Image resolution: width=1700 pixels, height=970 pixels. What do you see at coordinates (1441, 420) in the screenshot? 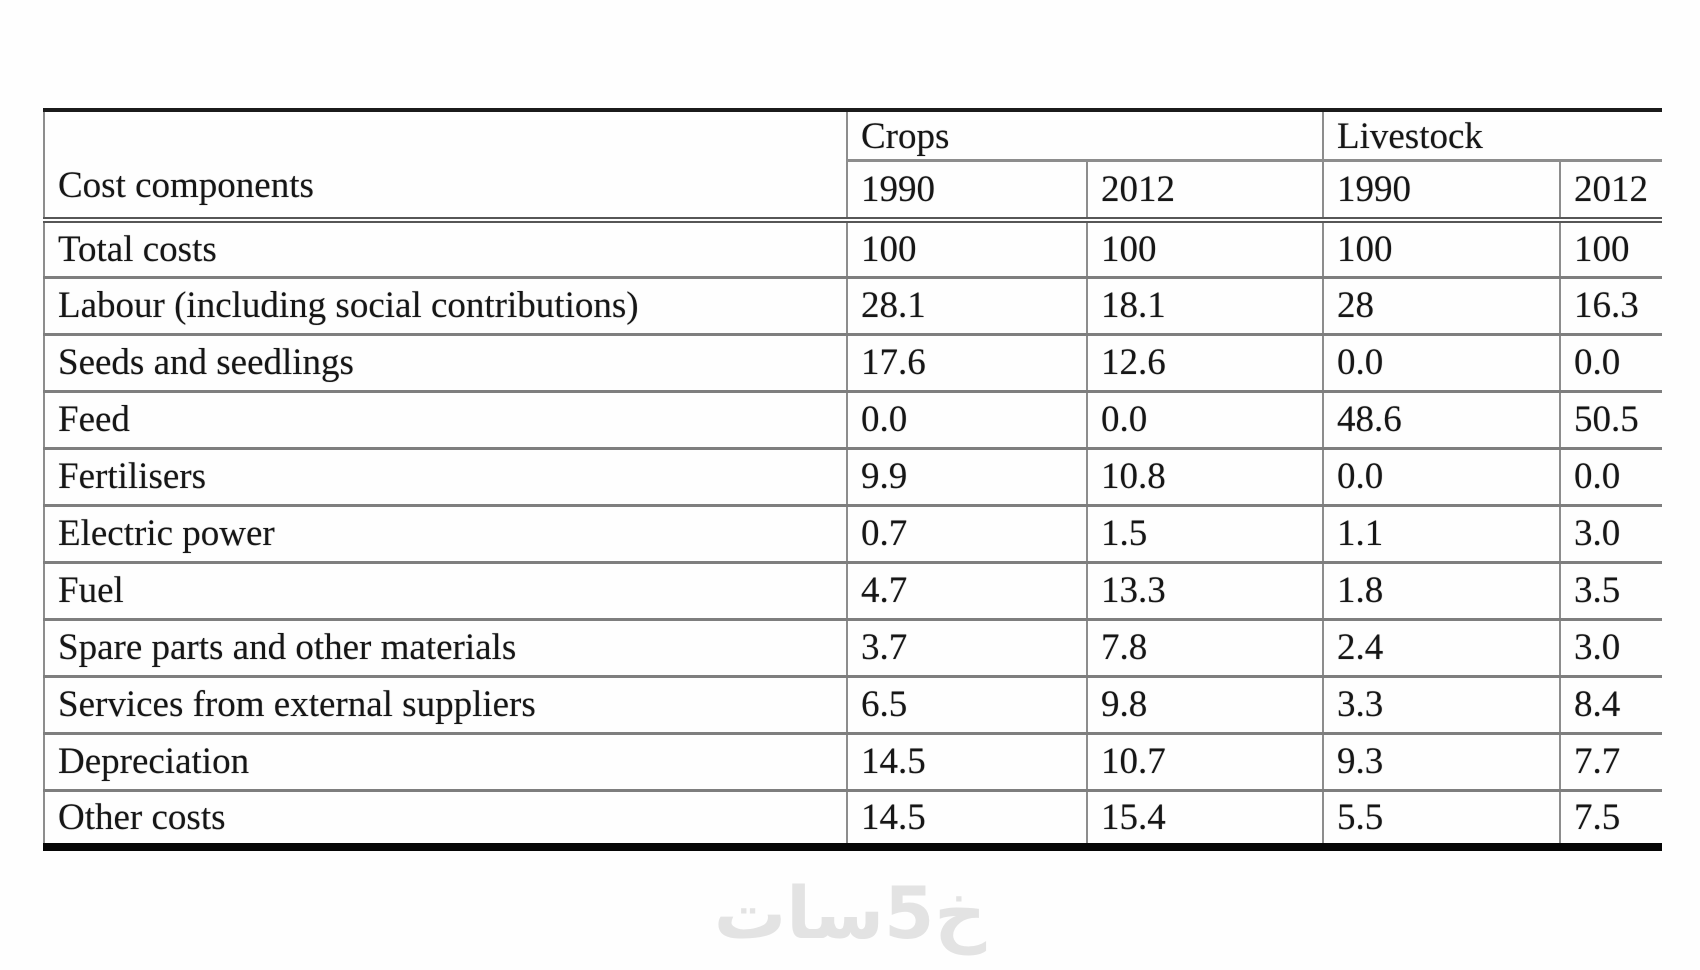
I see `cell-value: 48.6` at bounding box center [1441, 420].